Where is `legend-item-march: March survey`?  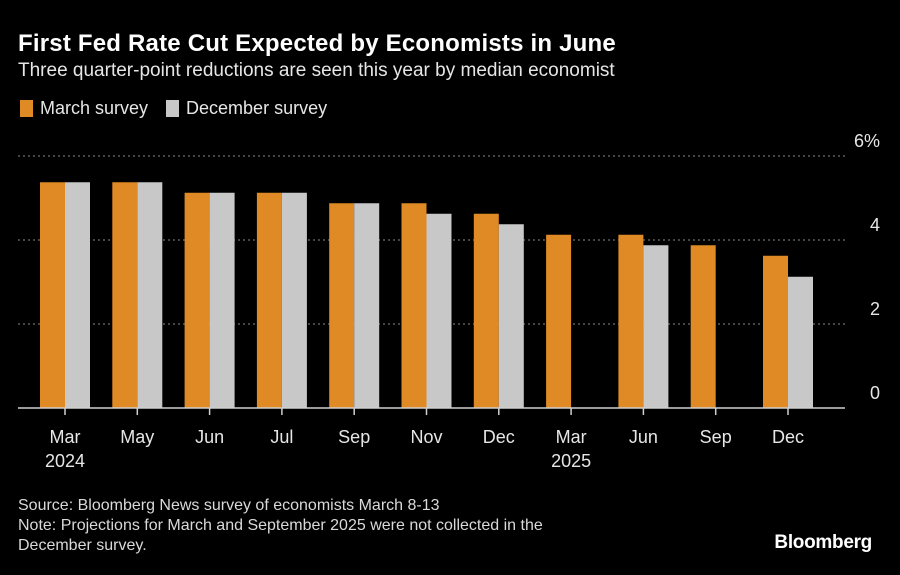 legend-item-march: March survey is located at coordinates (84, 108).